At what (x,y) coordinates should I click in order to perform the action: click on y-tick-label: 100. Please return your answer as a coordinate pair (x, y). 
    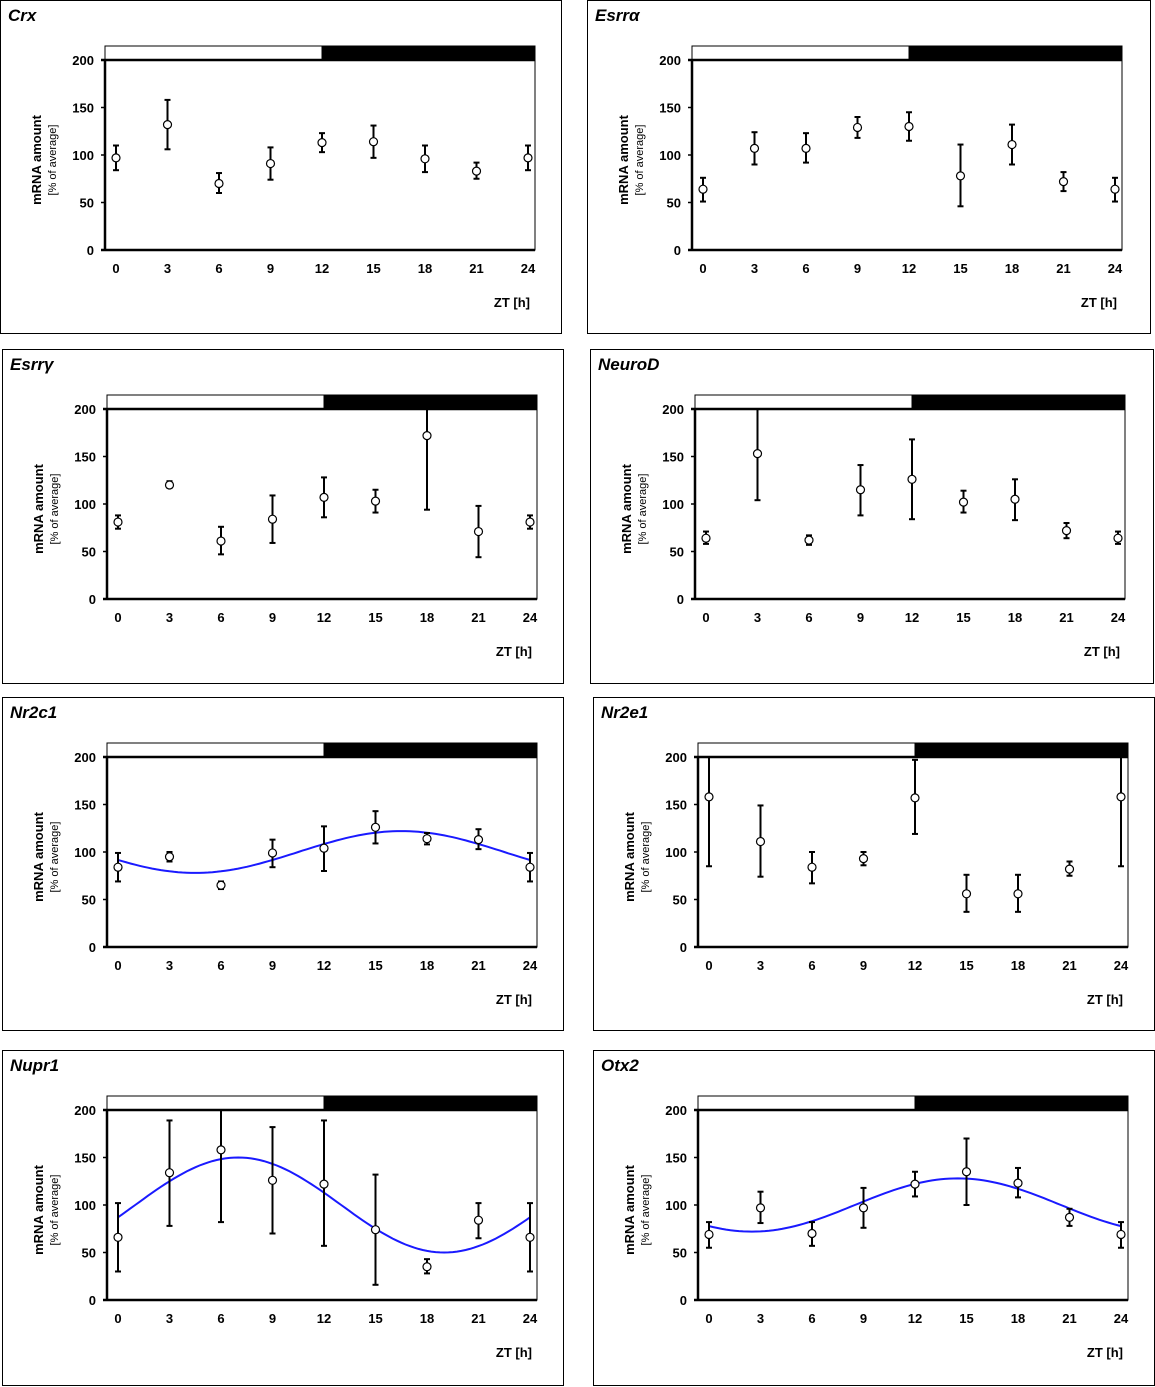
    Looking at the image, I should click on (676, 1205).